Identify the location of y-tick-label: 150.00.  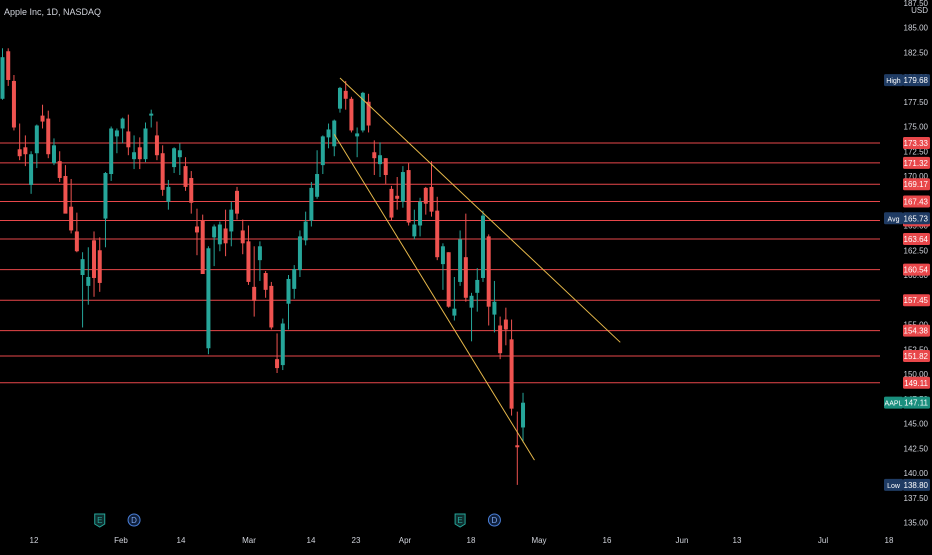
(916, 374).